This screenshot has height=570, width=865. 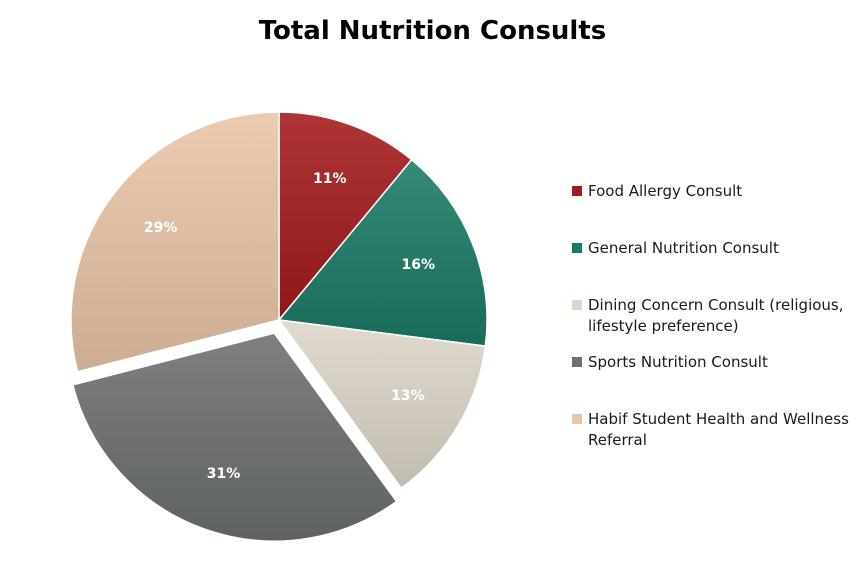 I want to click on slice-label: 16%, so click(x=418, y=265).